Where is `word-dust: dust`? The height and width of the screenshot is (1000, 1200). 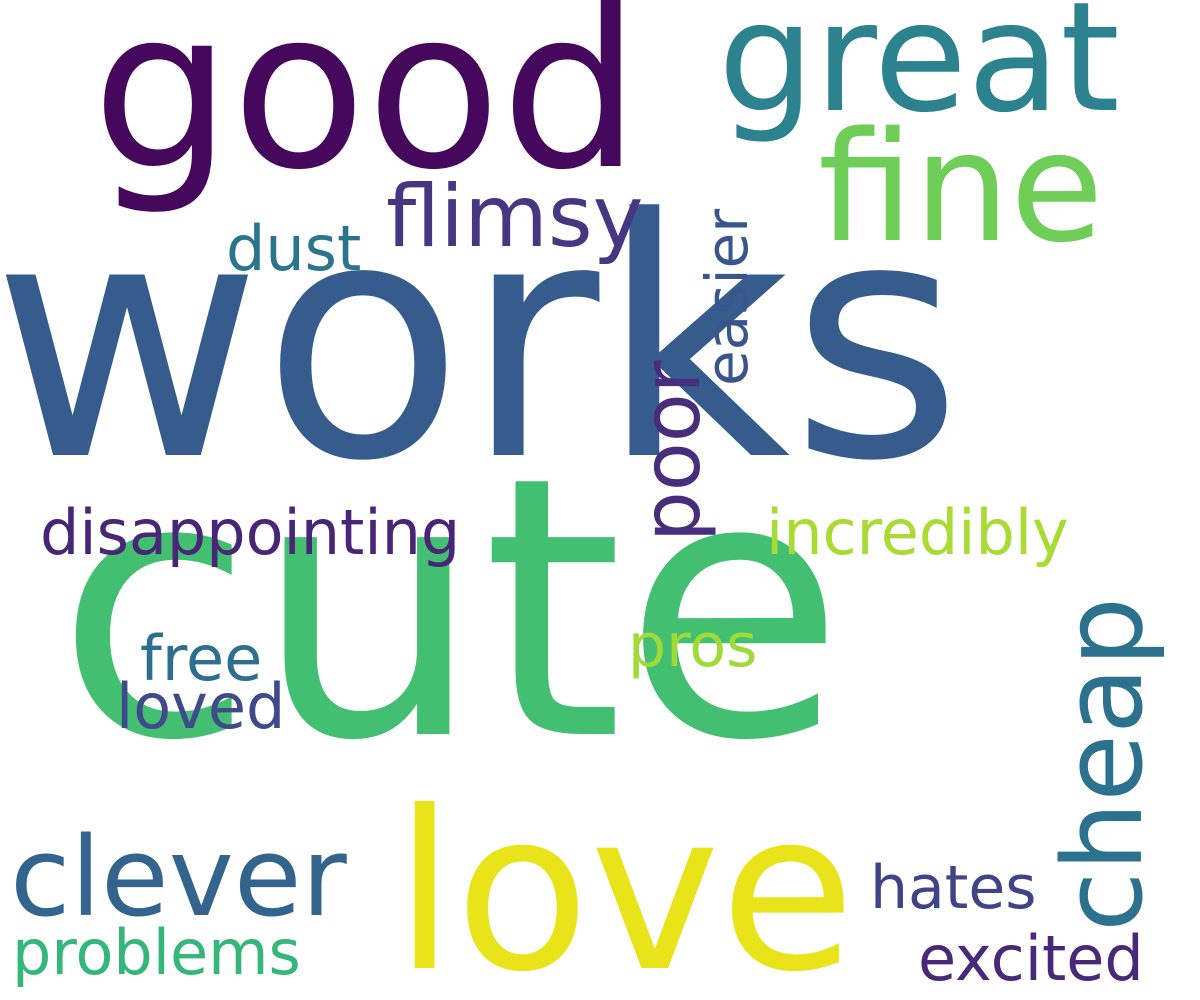 word-dust: dust is located at coordinates (294, 248).